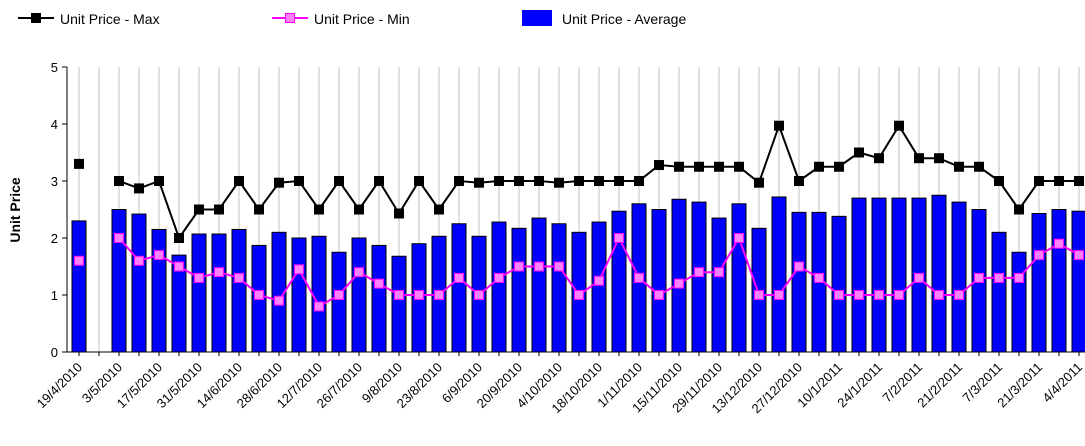  Describe the element at coordinates (60, 386) in the screenshot. I see `x-tick-label: 19/4/2010` at that location.